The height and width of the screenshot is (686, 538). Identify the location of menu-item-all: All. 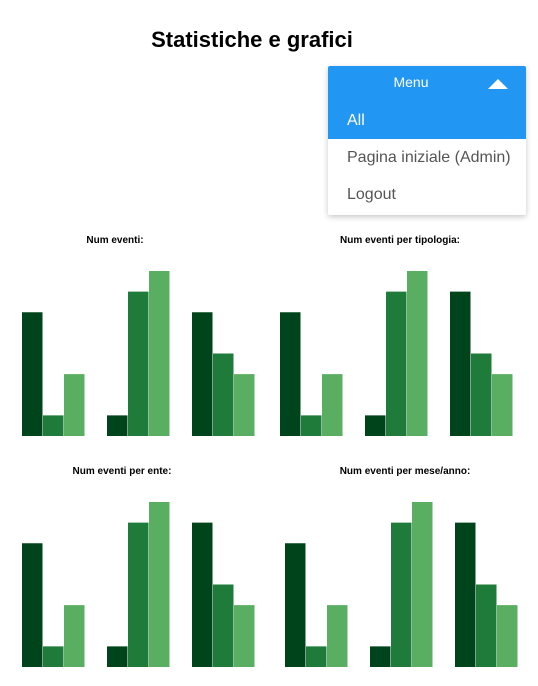
(427, 120).